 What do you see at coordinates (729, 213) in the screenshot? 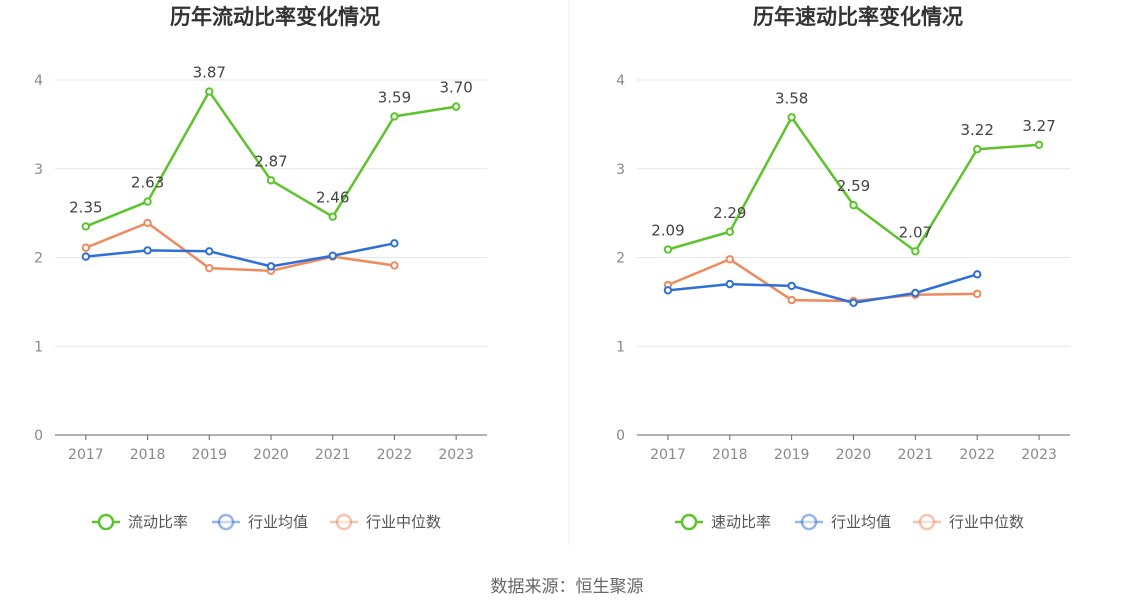
I see `data-label: 2.29` at bounding box center [729, 213].